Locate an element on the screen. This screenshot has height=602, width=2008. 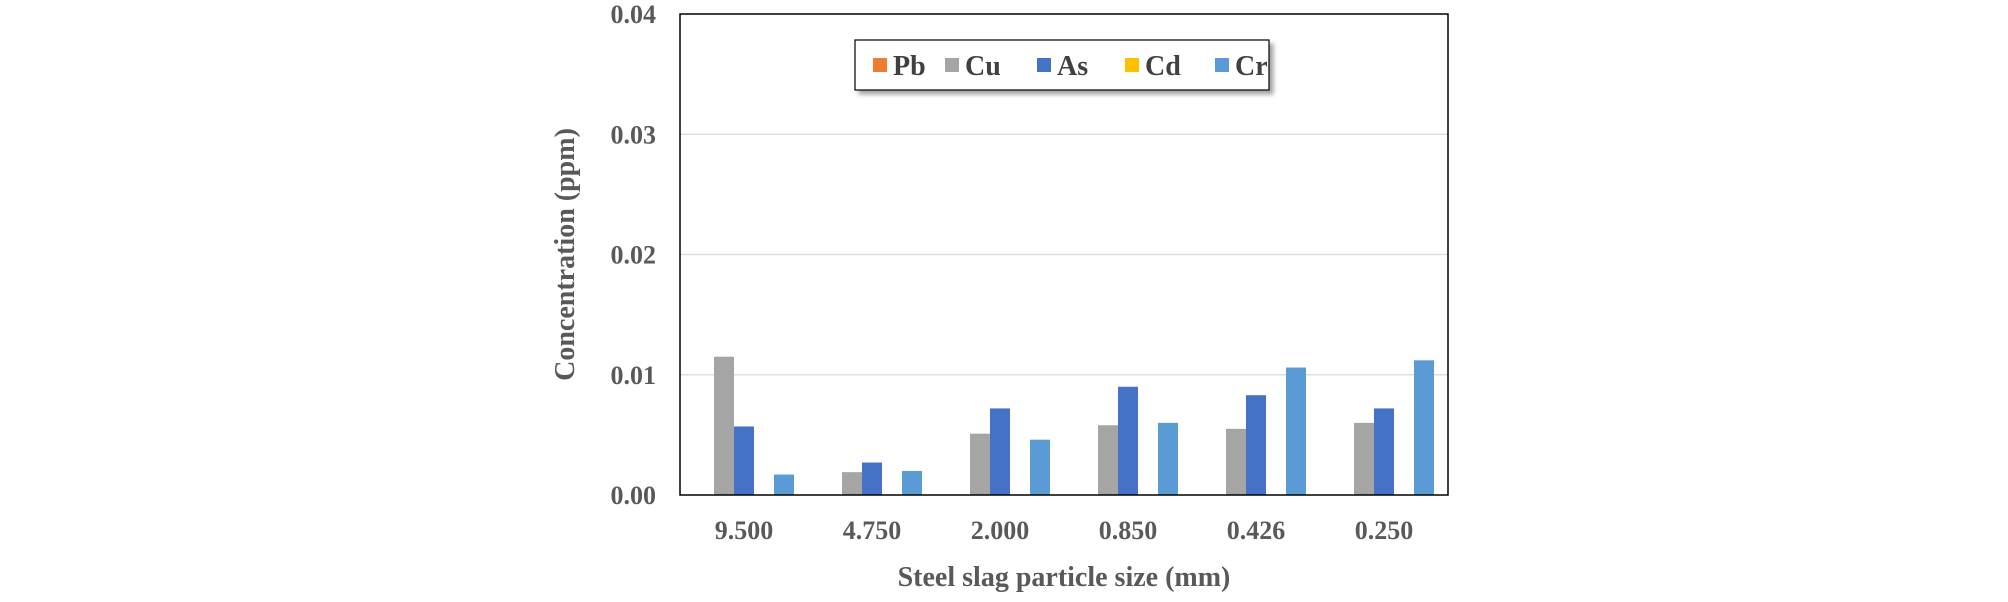
legend-item-cu: Cu is located at coordinates (973, 66).